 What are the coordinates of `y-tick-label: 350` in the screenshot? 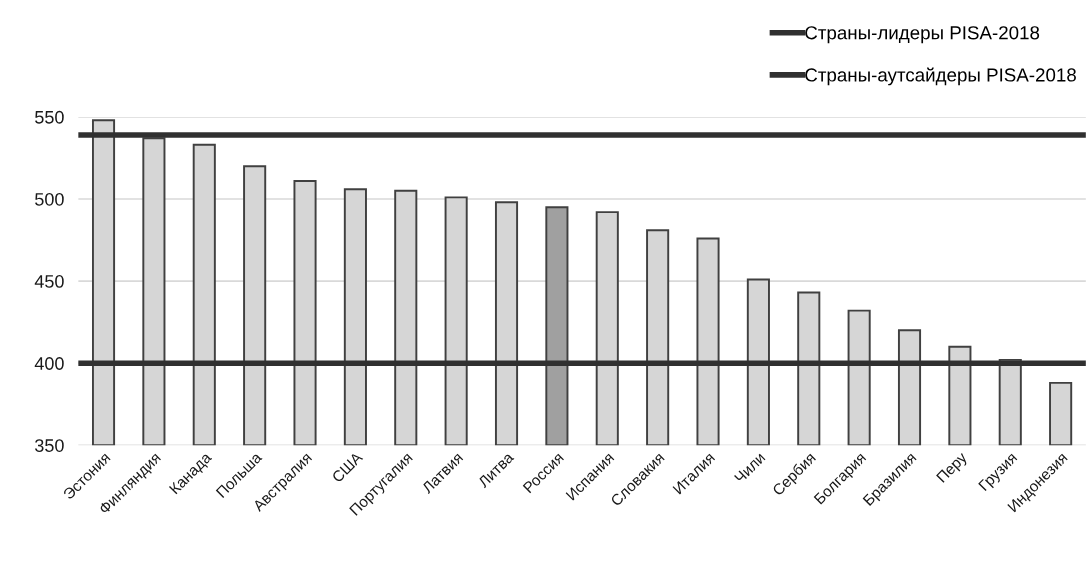 It's located at (49, 445).